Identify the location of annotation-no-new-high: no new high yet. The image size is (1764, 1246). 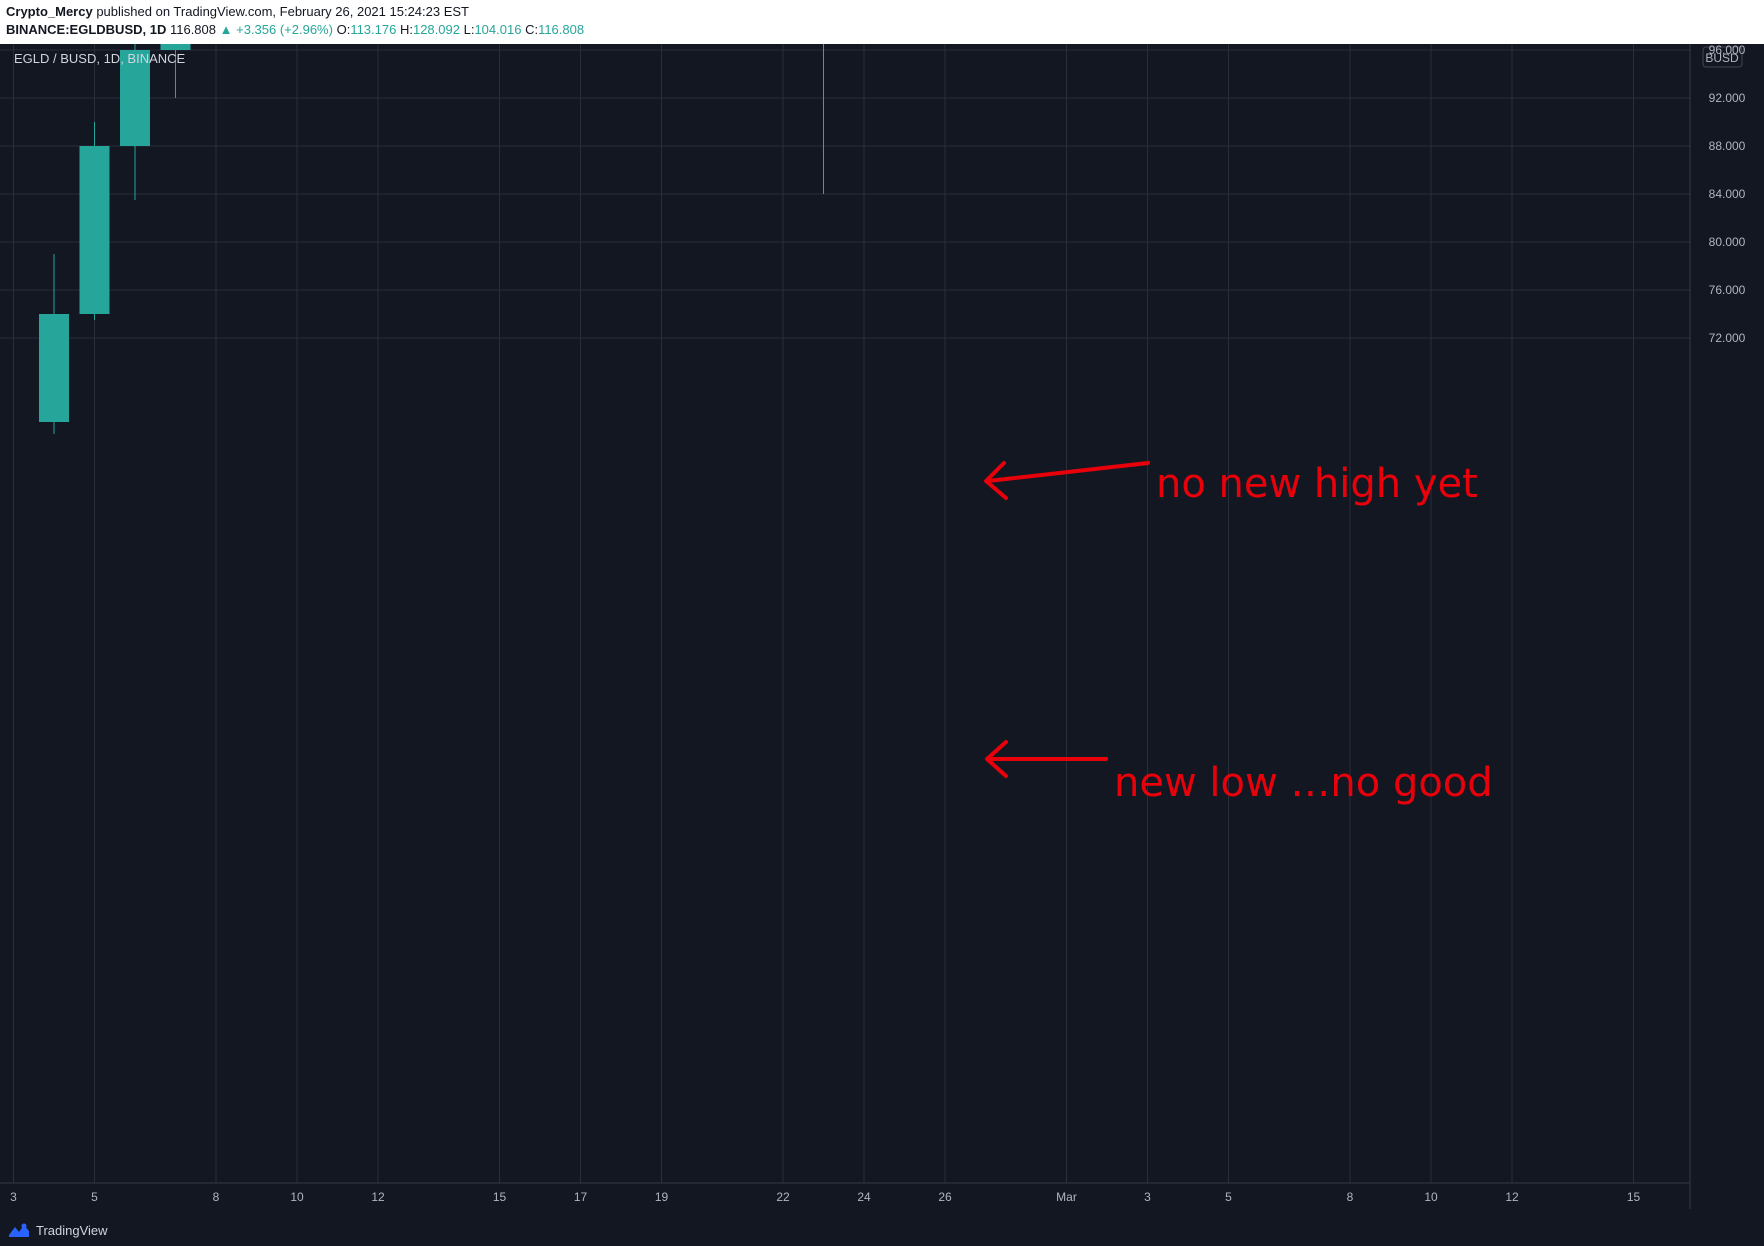
(1317, 484).